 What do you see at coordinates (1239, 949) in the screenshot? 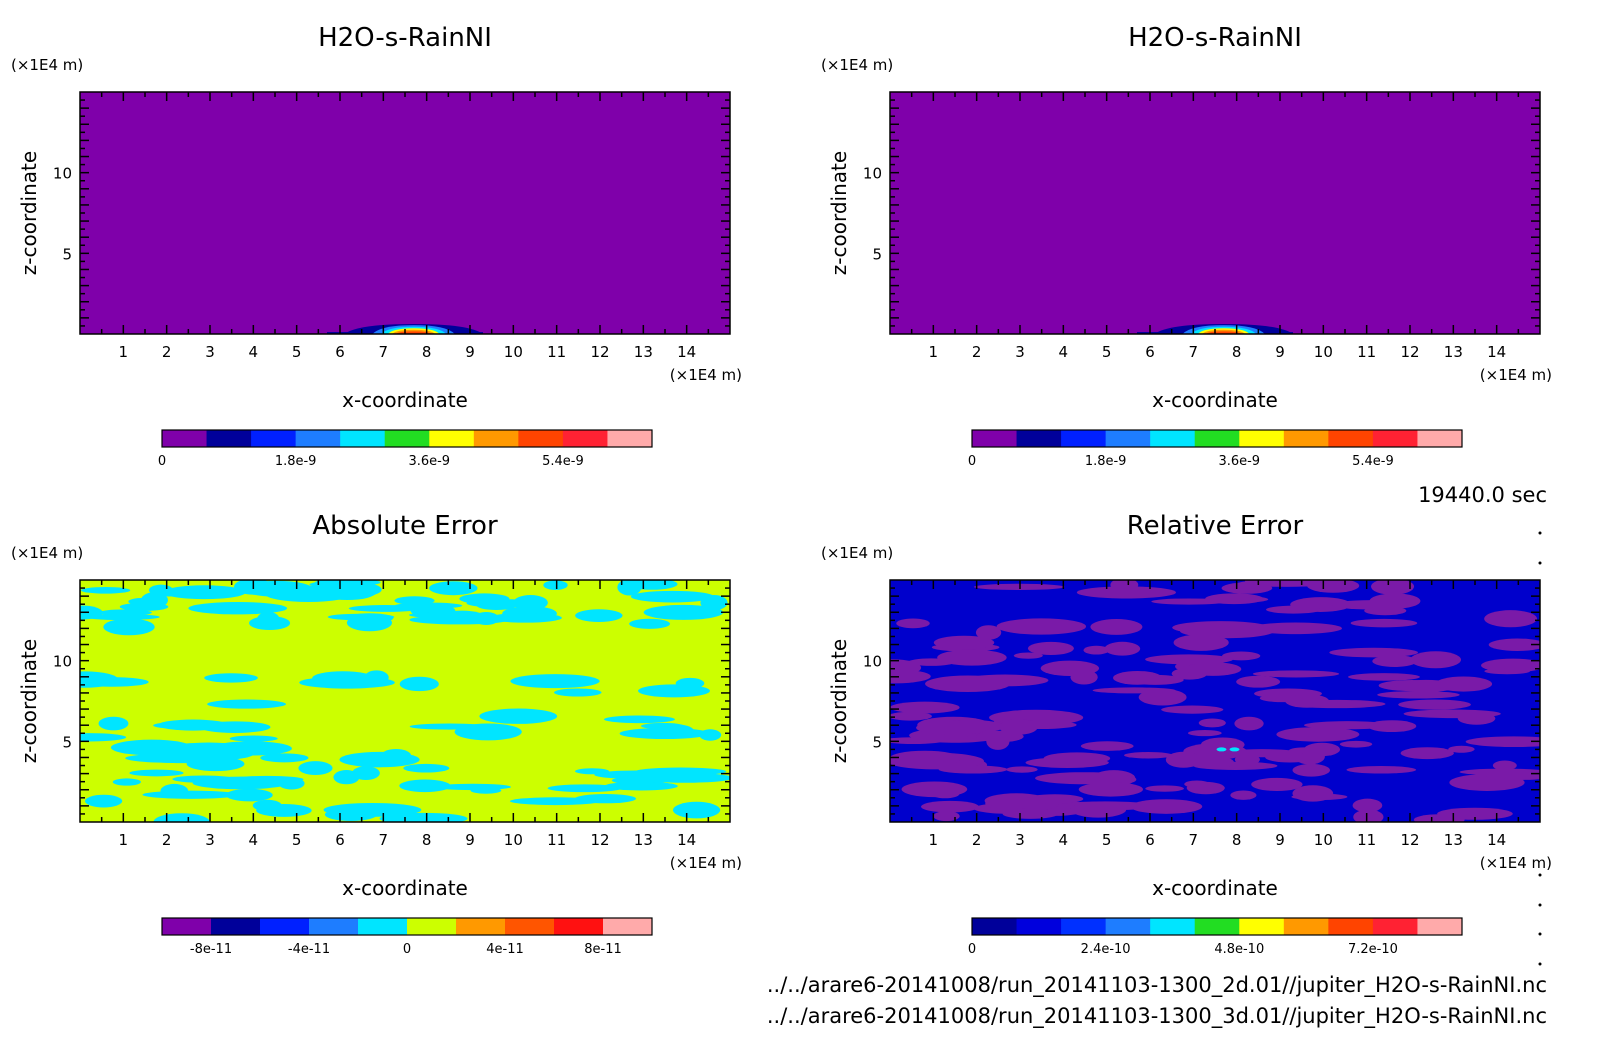
I see `colorbar-tick-label: 4.8e-10` at bounding box center [1239, 949].